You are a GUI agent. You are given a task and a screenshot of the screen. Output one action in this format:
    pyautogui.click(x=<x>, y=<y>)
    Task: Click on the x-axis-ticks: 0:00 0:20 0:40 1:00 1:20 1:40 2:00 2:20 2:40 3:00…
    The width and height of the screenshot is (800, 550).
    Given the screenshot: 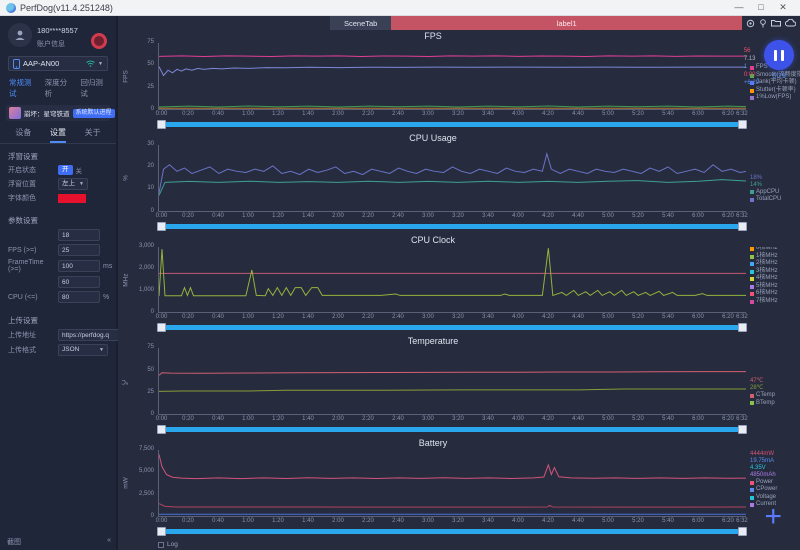 What is the action you would take?
    pyautogui.click(x=452, y=521)
    